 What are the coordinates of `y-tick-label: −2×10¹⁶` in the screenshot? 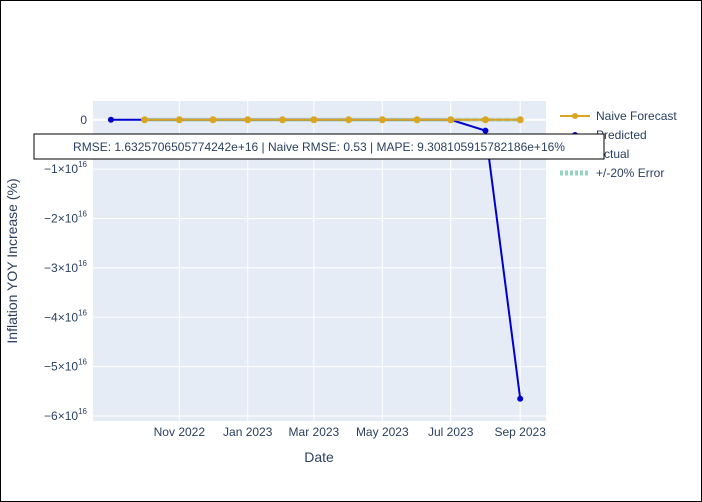 It's located at (65, 218).